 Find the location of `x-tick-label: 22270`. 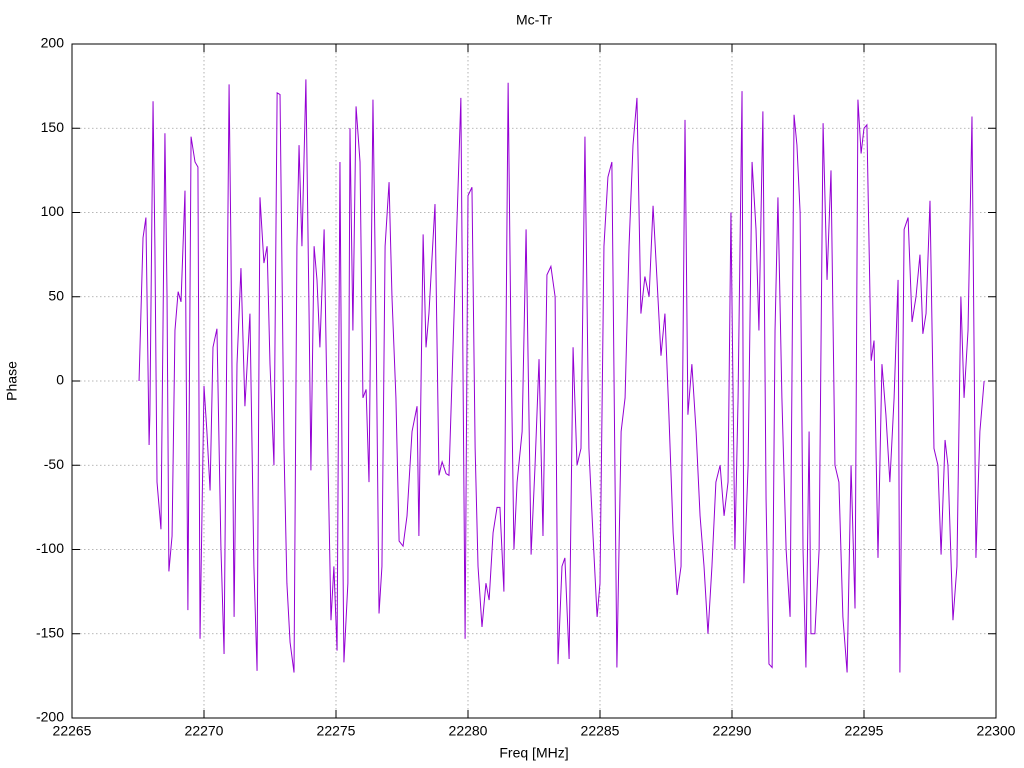

x-tick-label: 22270 is located at coordinates (204, 731).